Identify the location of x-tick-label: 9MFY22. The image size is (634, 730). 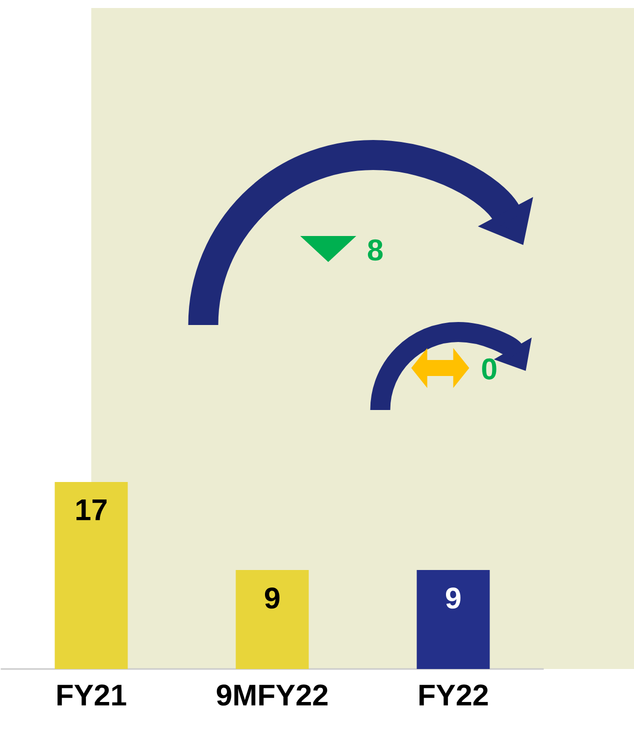
(272, 695).